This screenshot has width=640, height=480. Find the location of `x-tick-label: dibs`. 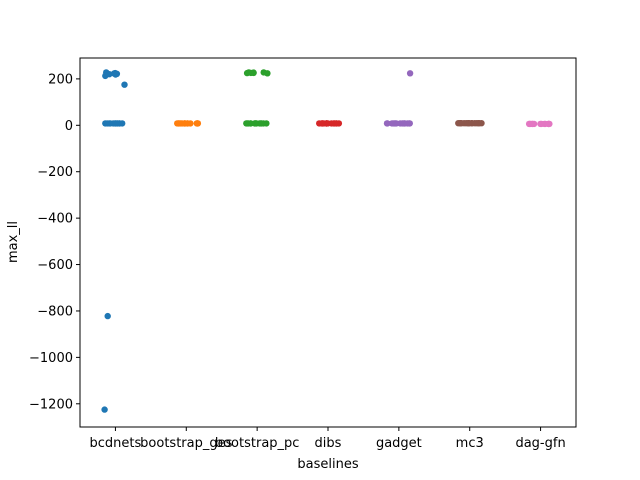

x-tick-label: dibs is located at coordinates (328, 443).